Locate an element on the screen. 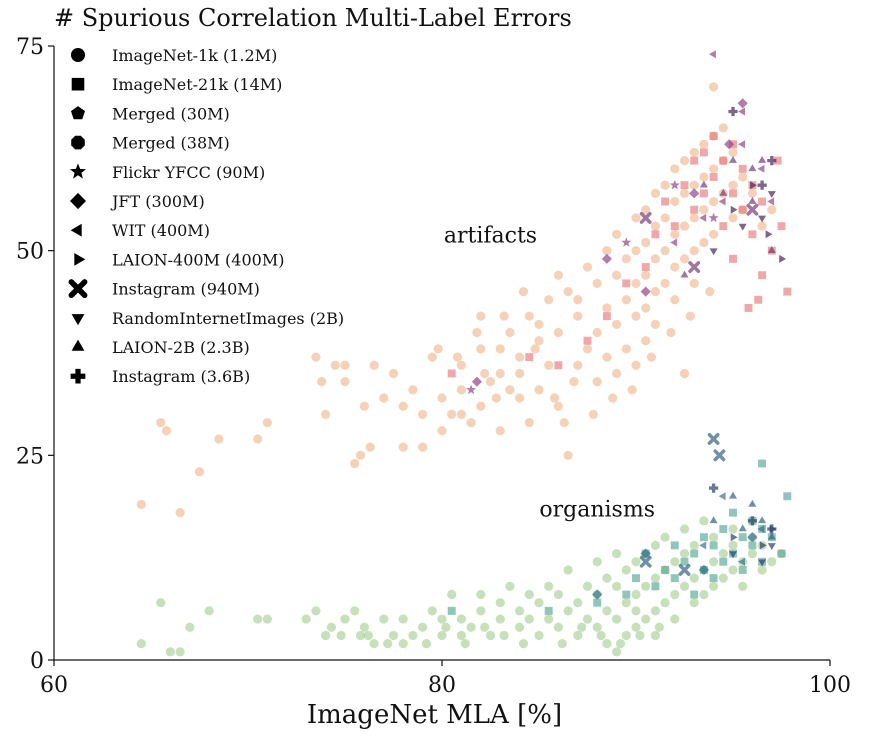  artifacts-triangle-right-point is located at coordinates (769, 234).